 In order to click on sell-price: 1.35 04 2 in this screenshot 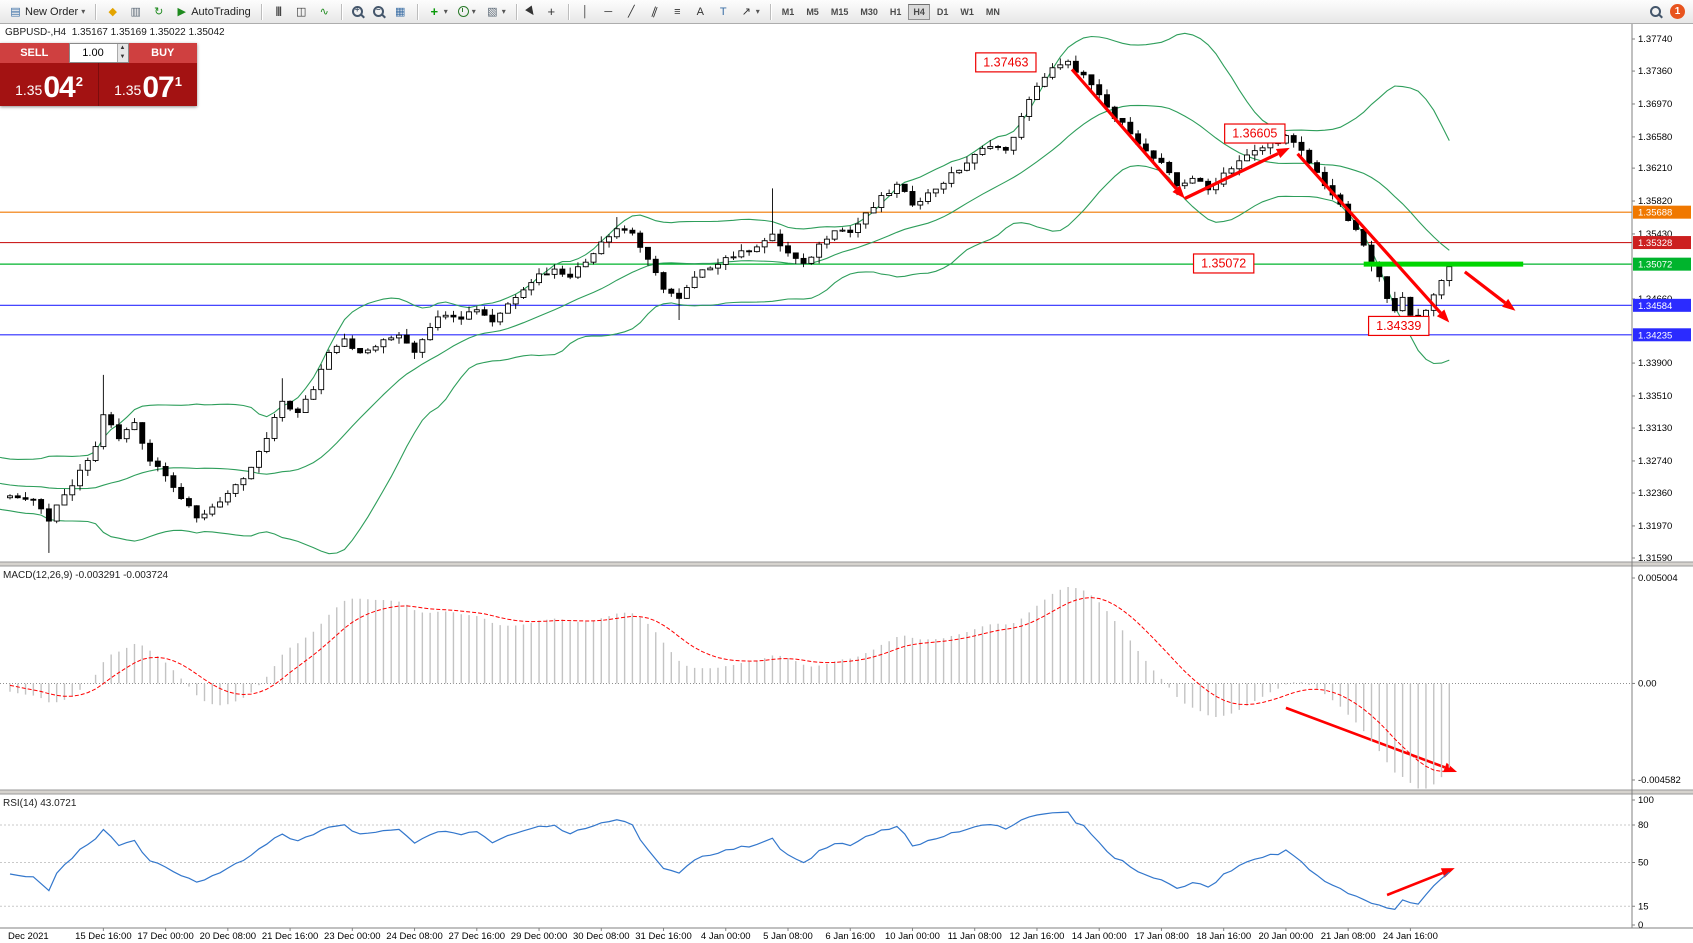, I will do `click(49, 84)`.